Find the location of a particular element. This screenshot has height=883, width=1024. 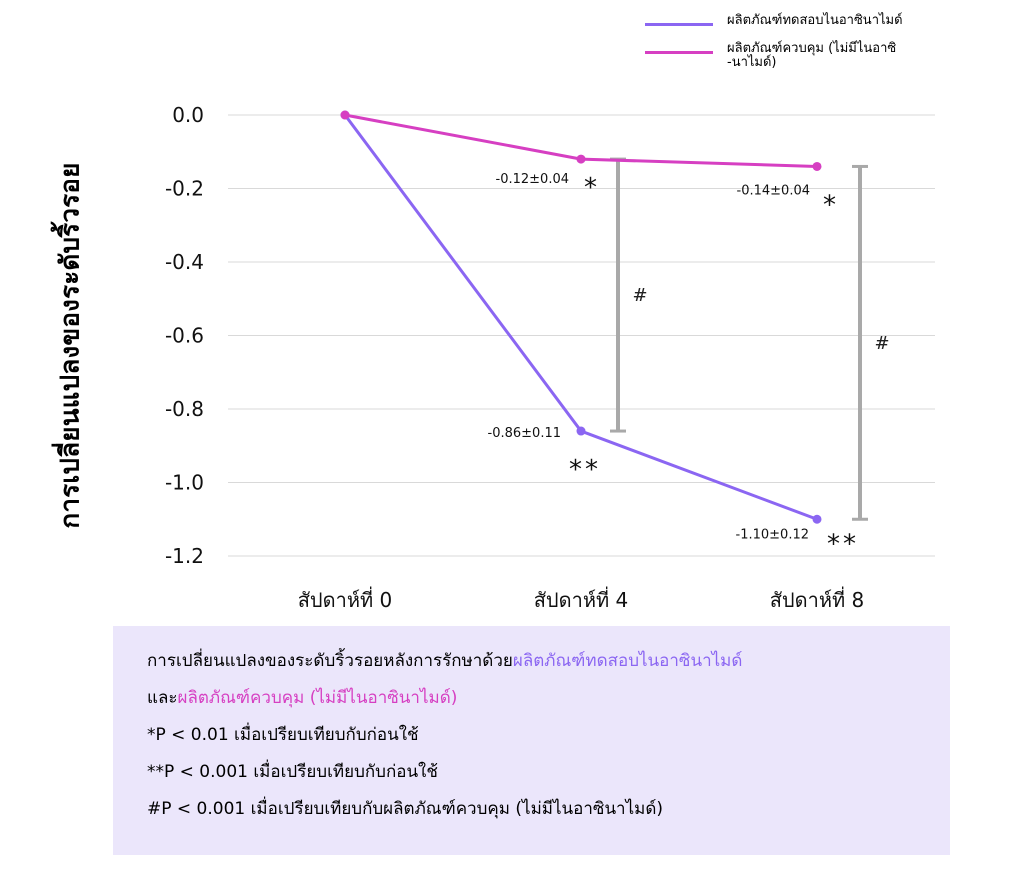

y-tick-label: 0.0 is located at coordinates (188, 115).